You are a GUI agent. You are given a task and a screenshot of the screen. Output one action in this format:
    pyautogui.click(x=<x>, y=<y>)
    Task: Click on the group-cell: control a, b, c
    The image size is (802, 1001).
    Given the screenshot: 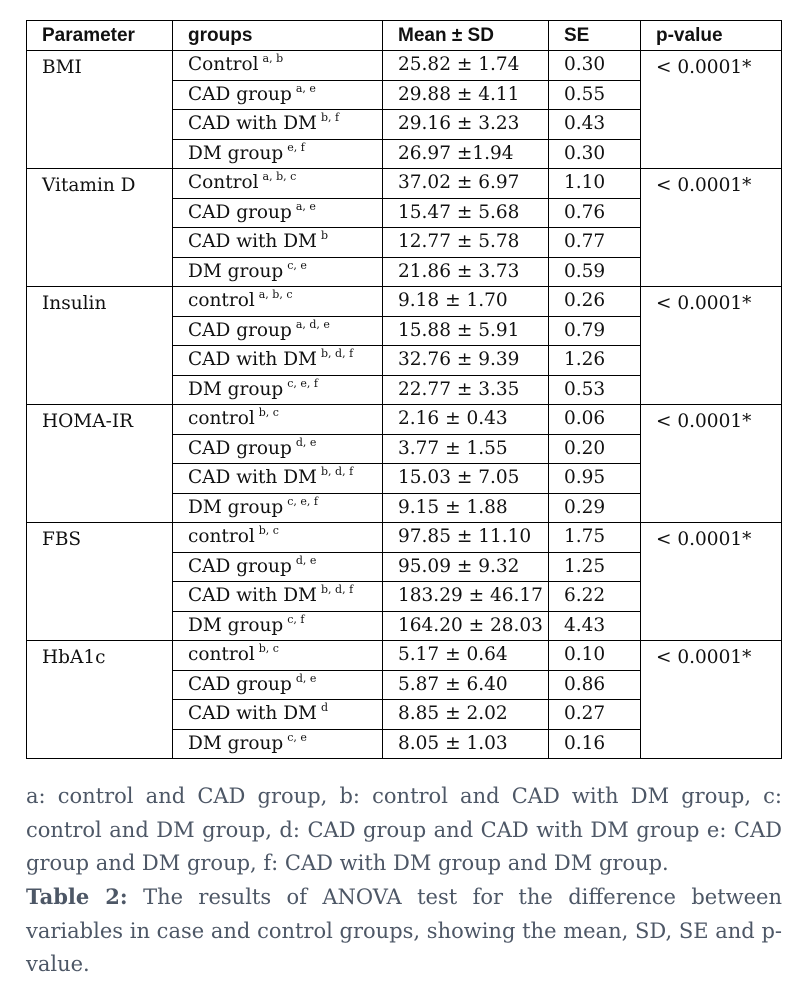 What is the action you would take?
    pyautogui.click(x=277, y=301)
    